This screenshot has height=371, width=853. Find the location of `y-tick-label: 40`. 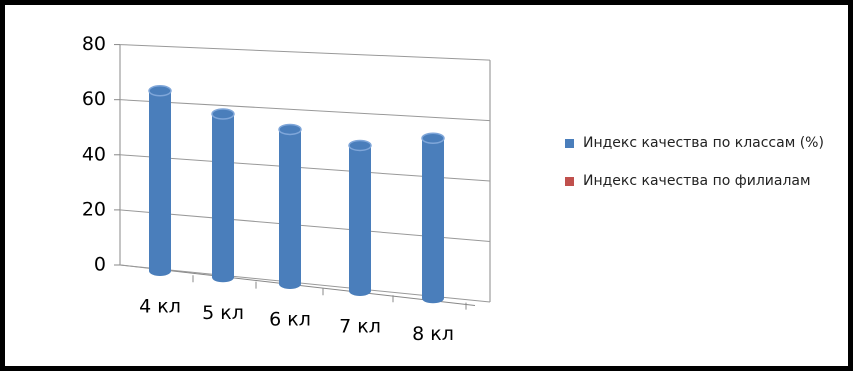

y-tick-label: 40 is located at coordinates (94, 154).